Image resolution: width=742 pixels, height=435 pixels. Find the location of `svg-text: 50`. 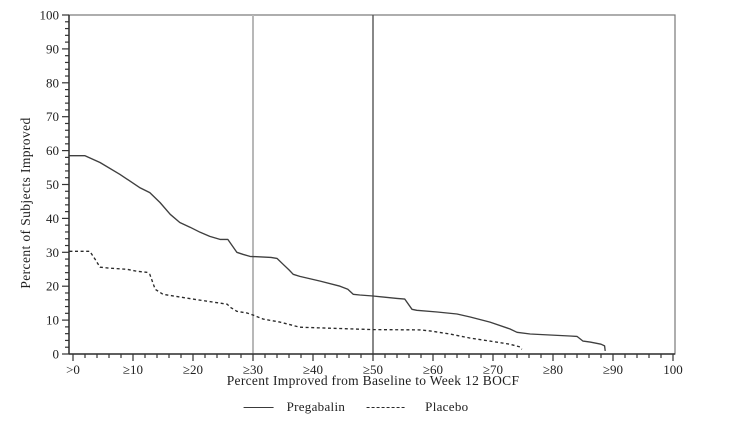

svg-text: 50 is located at coordinates (52, 184).